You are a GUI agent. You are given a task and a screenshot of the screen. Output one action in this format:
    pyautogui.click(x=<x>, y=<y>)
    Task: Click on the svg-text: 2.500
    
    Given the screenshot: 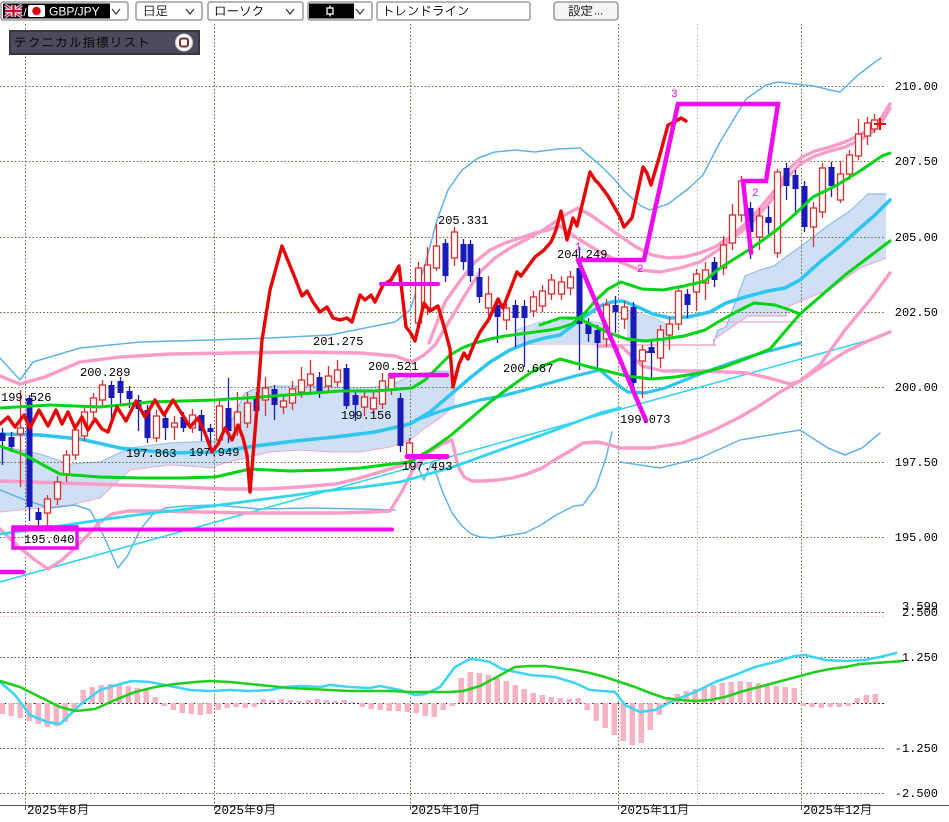 What is the action you would take?
    pyautogui.click(x=920, y=613)
    